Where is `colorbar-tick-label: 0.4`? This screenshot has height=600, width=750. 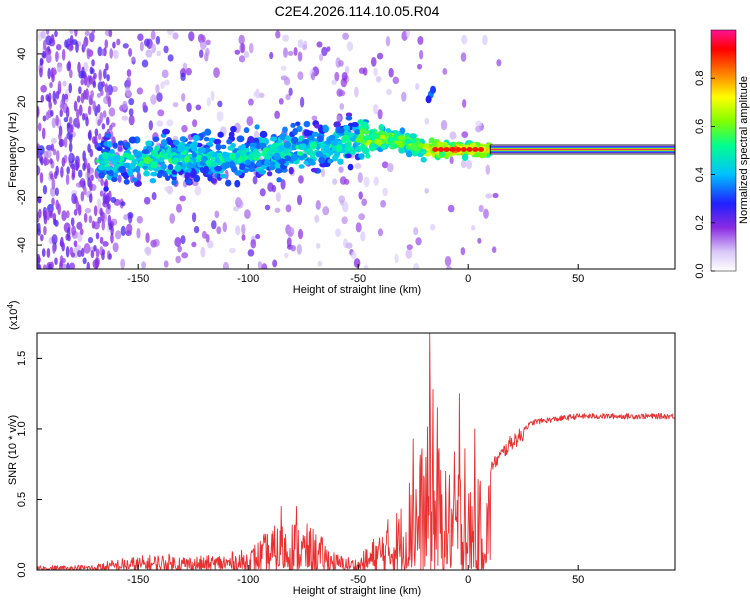
colorbar-tick-label: 0.4 is located at coordinates (700, 174).